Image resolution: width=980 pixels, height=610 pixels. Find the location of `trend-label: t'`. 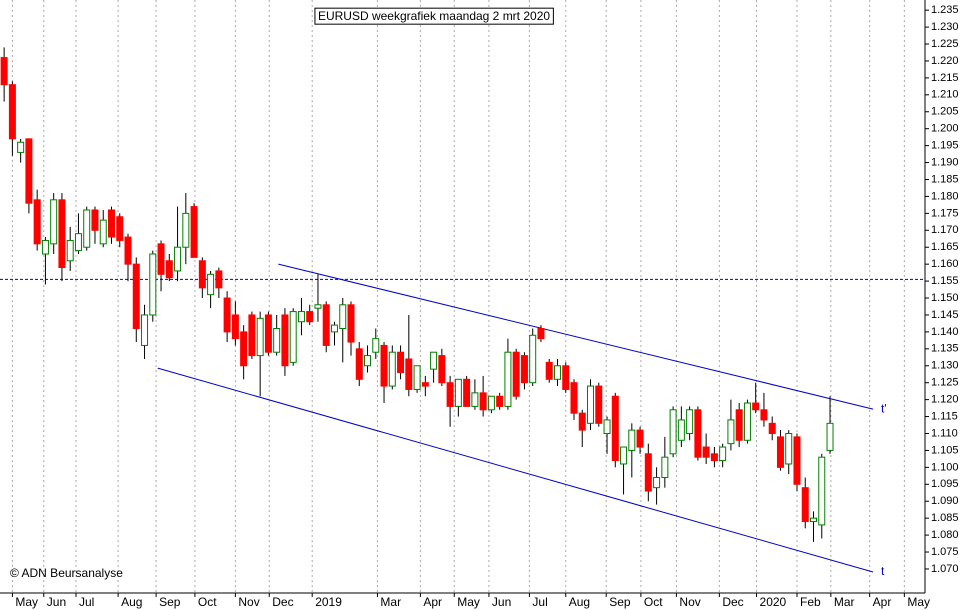

trend-label: t' is located at coordinates (884, 408).